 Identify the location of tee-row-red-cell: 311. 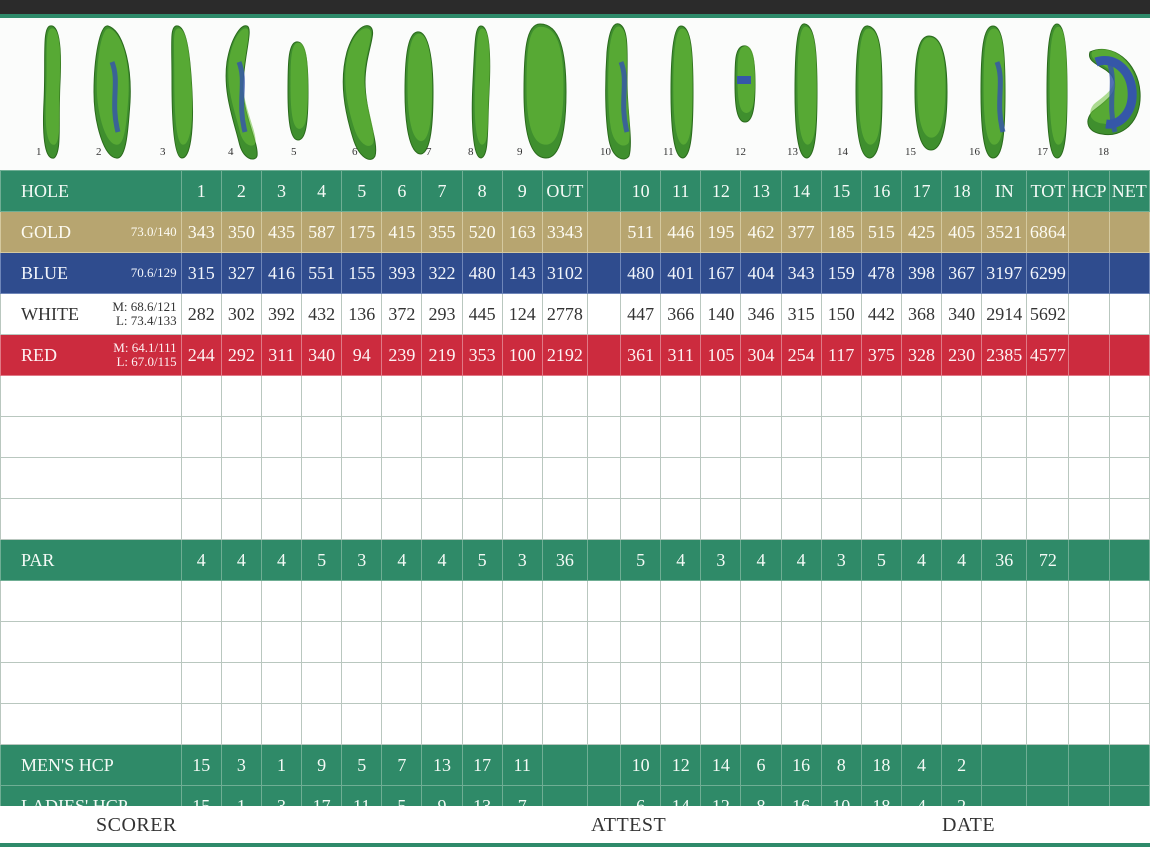
(281, 355).